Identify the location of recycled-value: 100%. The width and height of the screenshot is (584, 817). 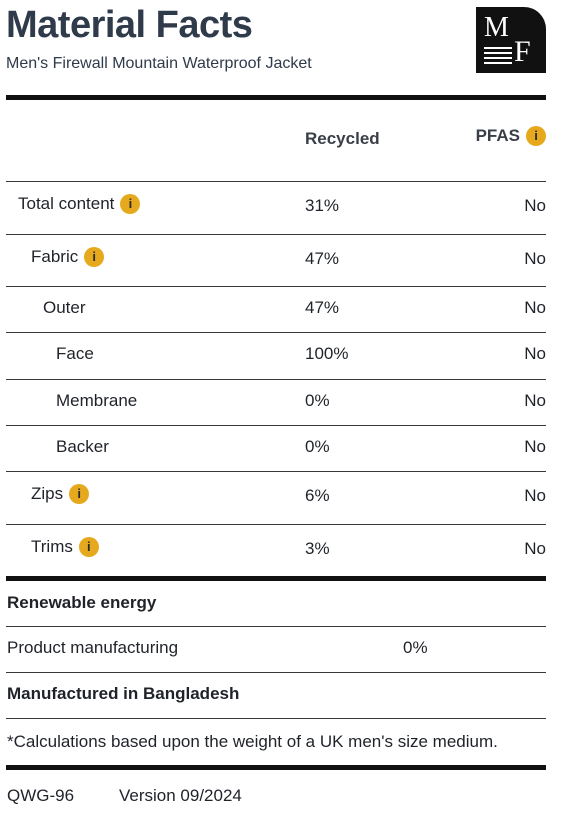
(327, 353).